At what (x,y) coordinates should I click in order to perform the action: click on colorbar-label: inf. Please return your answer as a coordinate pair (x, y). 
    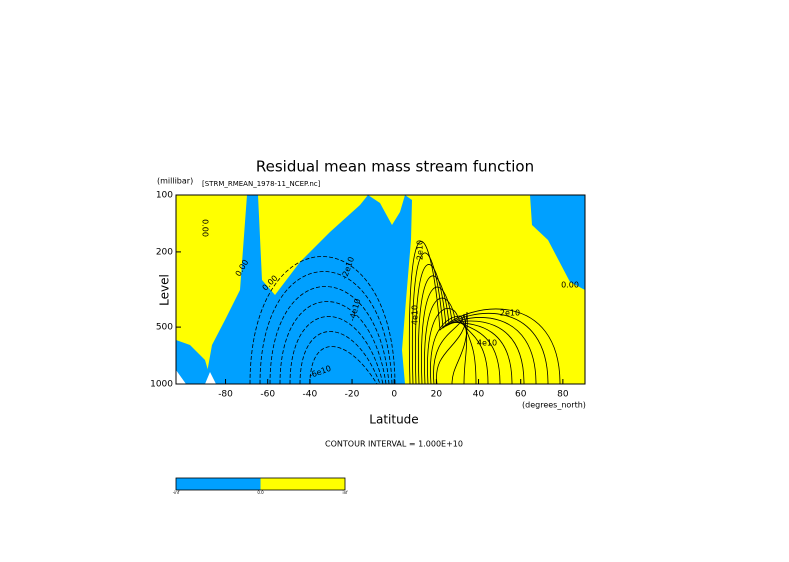
    Looking at the image, I should click on (345, 492).